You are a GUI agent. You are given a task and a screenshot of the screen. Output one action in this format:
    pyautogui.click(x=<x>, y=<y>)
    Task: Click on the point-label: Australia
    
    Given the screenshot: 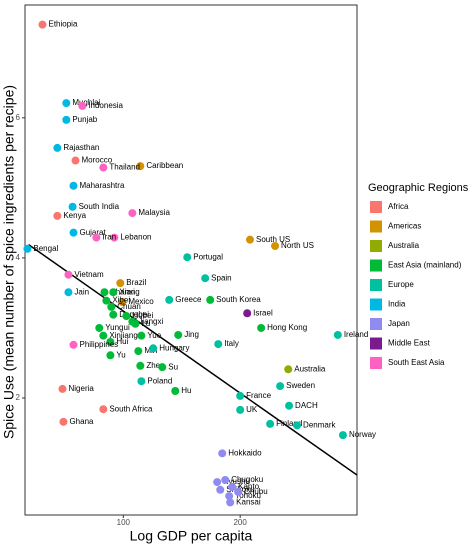 What is the action you would take?
    pyautogui.click(x=310, y=368)
    